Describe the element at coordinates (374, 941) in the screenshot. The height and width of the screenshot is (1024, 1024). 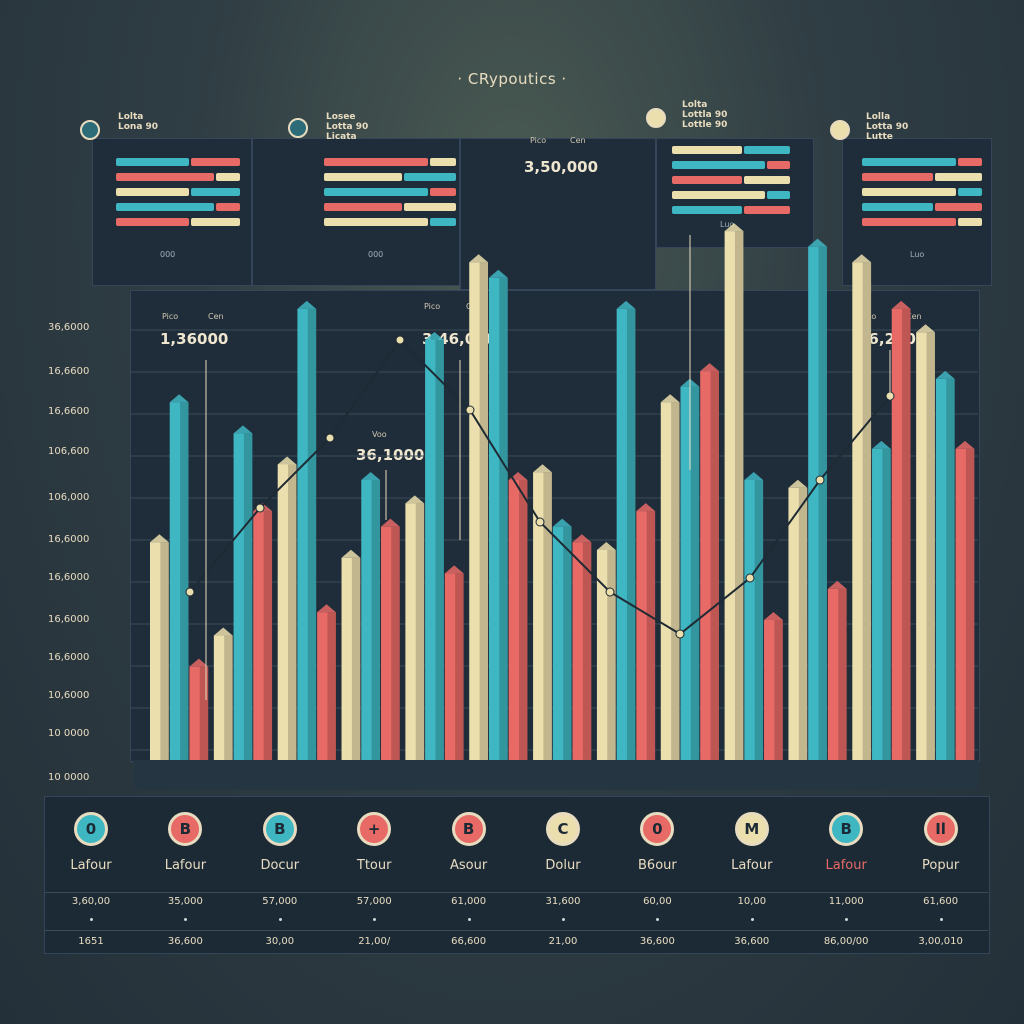
I see `coin-value-secondary: 21,00/` at that location.